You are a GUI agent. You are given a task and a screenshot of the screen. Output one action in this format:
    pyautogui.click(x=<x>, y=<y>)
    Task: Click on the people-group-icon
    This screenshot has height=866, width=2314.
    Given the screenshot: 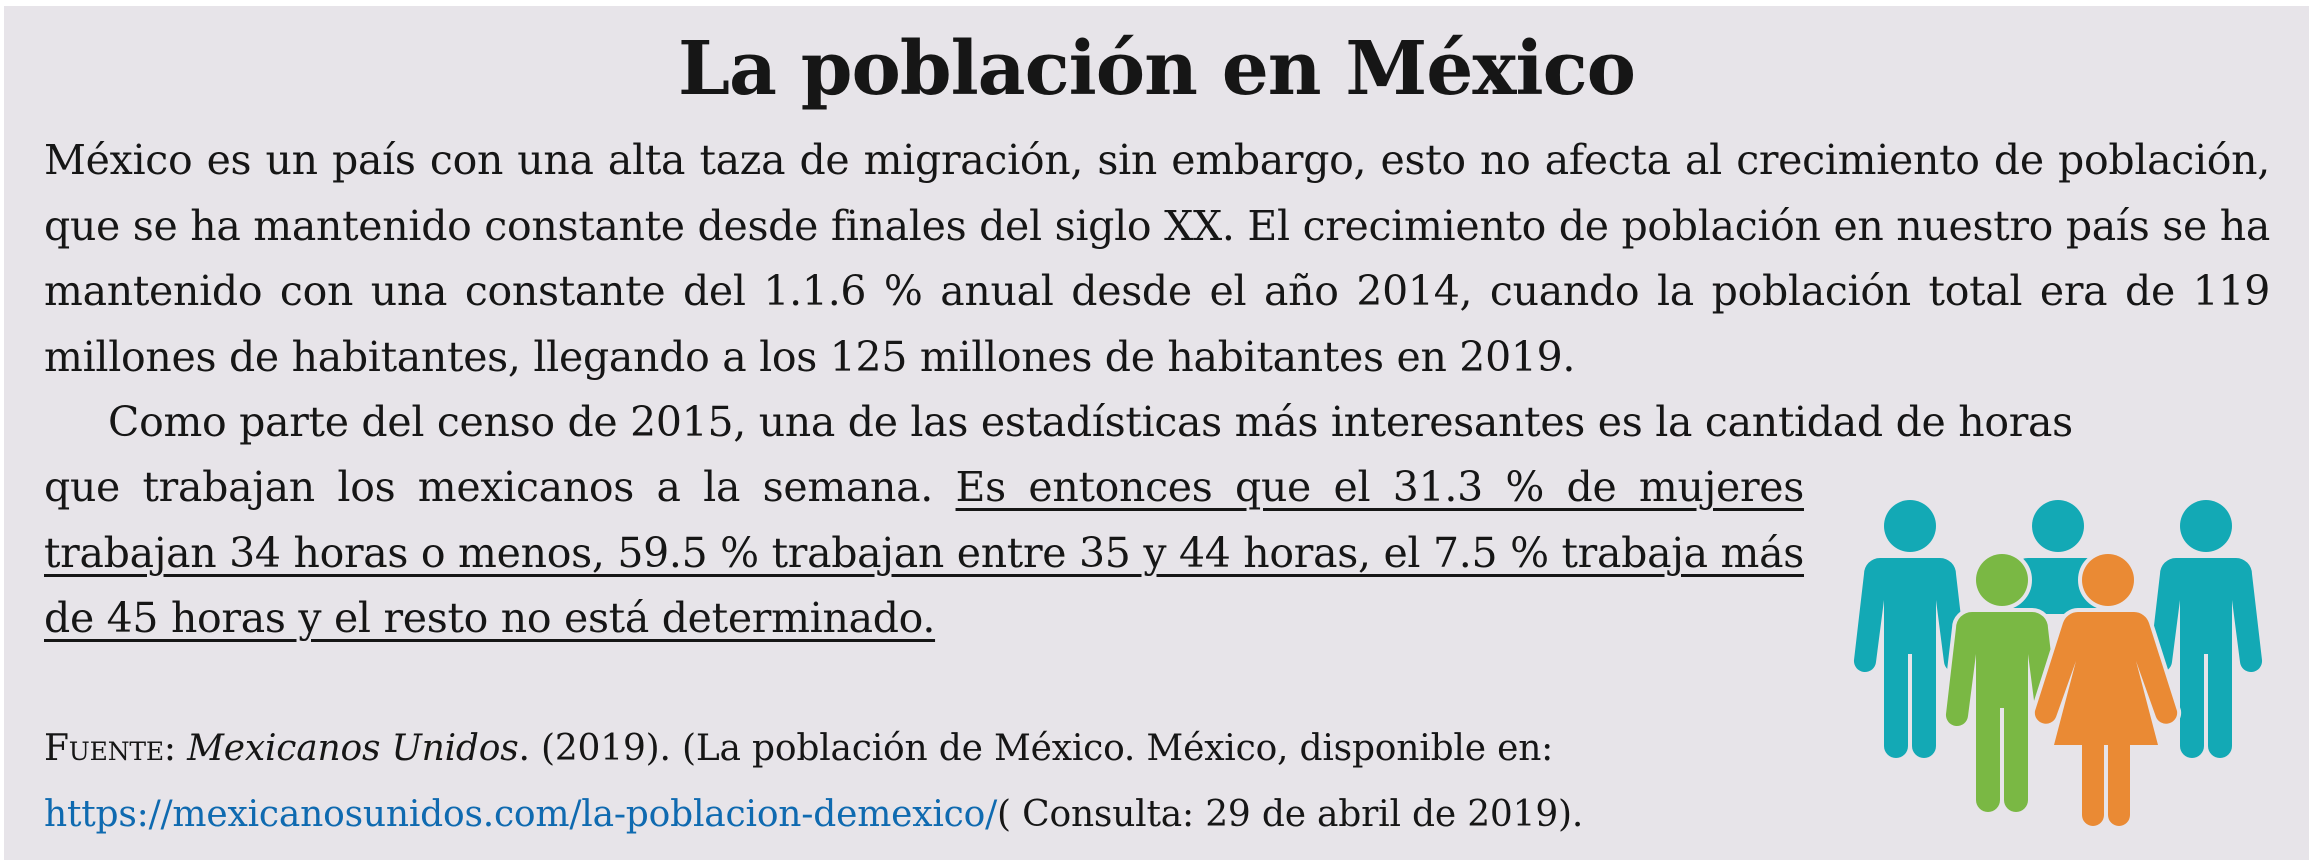 What is the action you would take?
    pyautogui.click(x=2058, y=663)
    